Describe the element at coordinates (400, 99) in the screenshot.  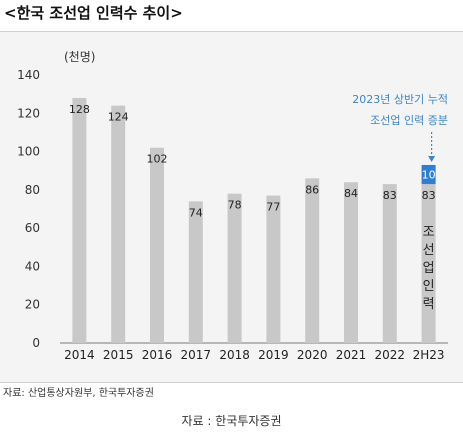
I see `annotation-line-1: 2023년 상반기 누적` at that location.